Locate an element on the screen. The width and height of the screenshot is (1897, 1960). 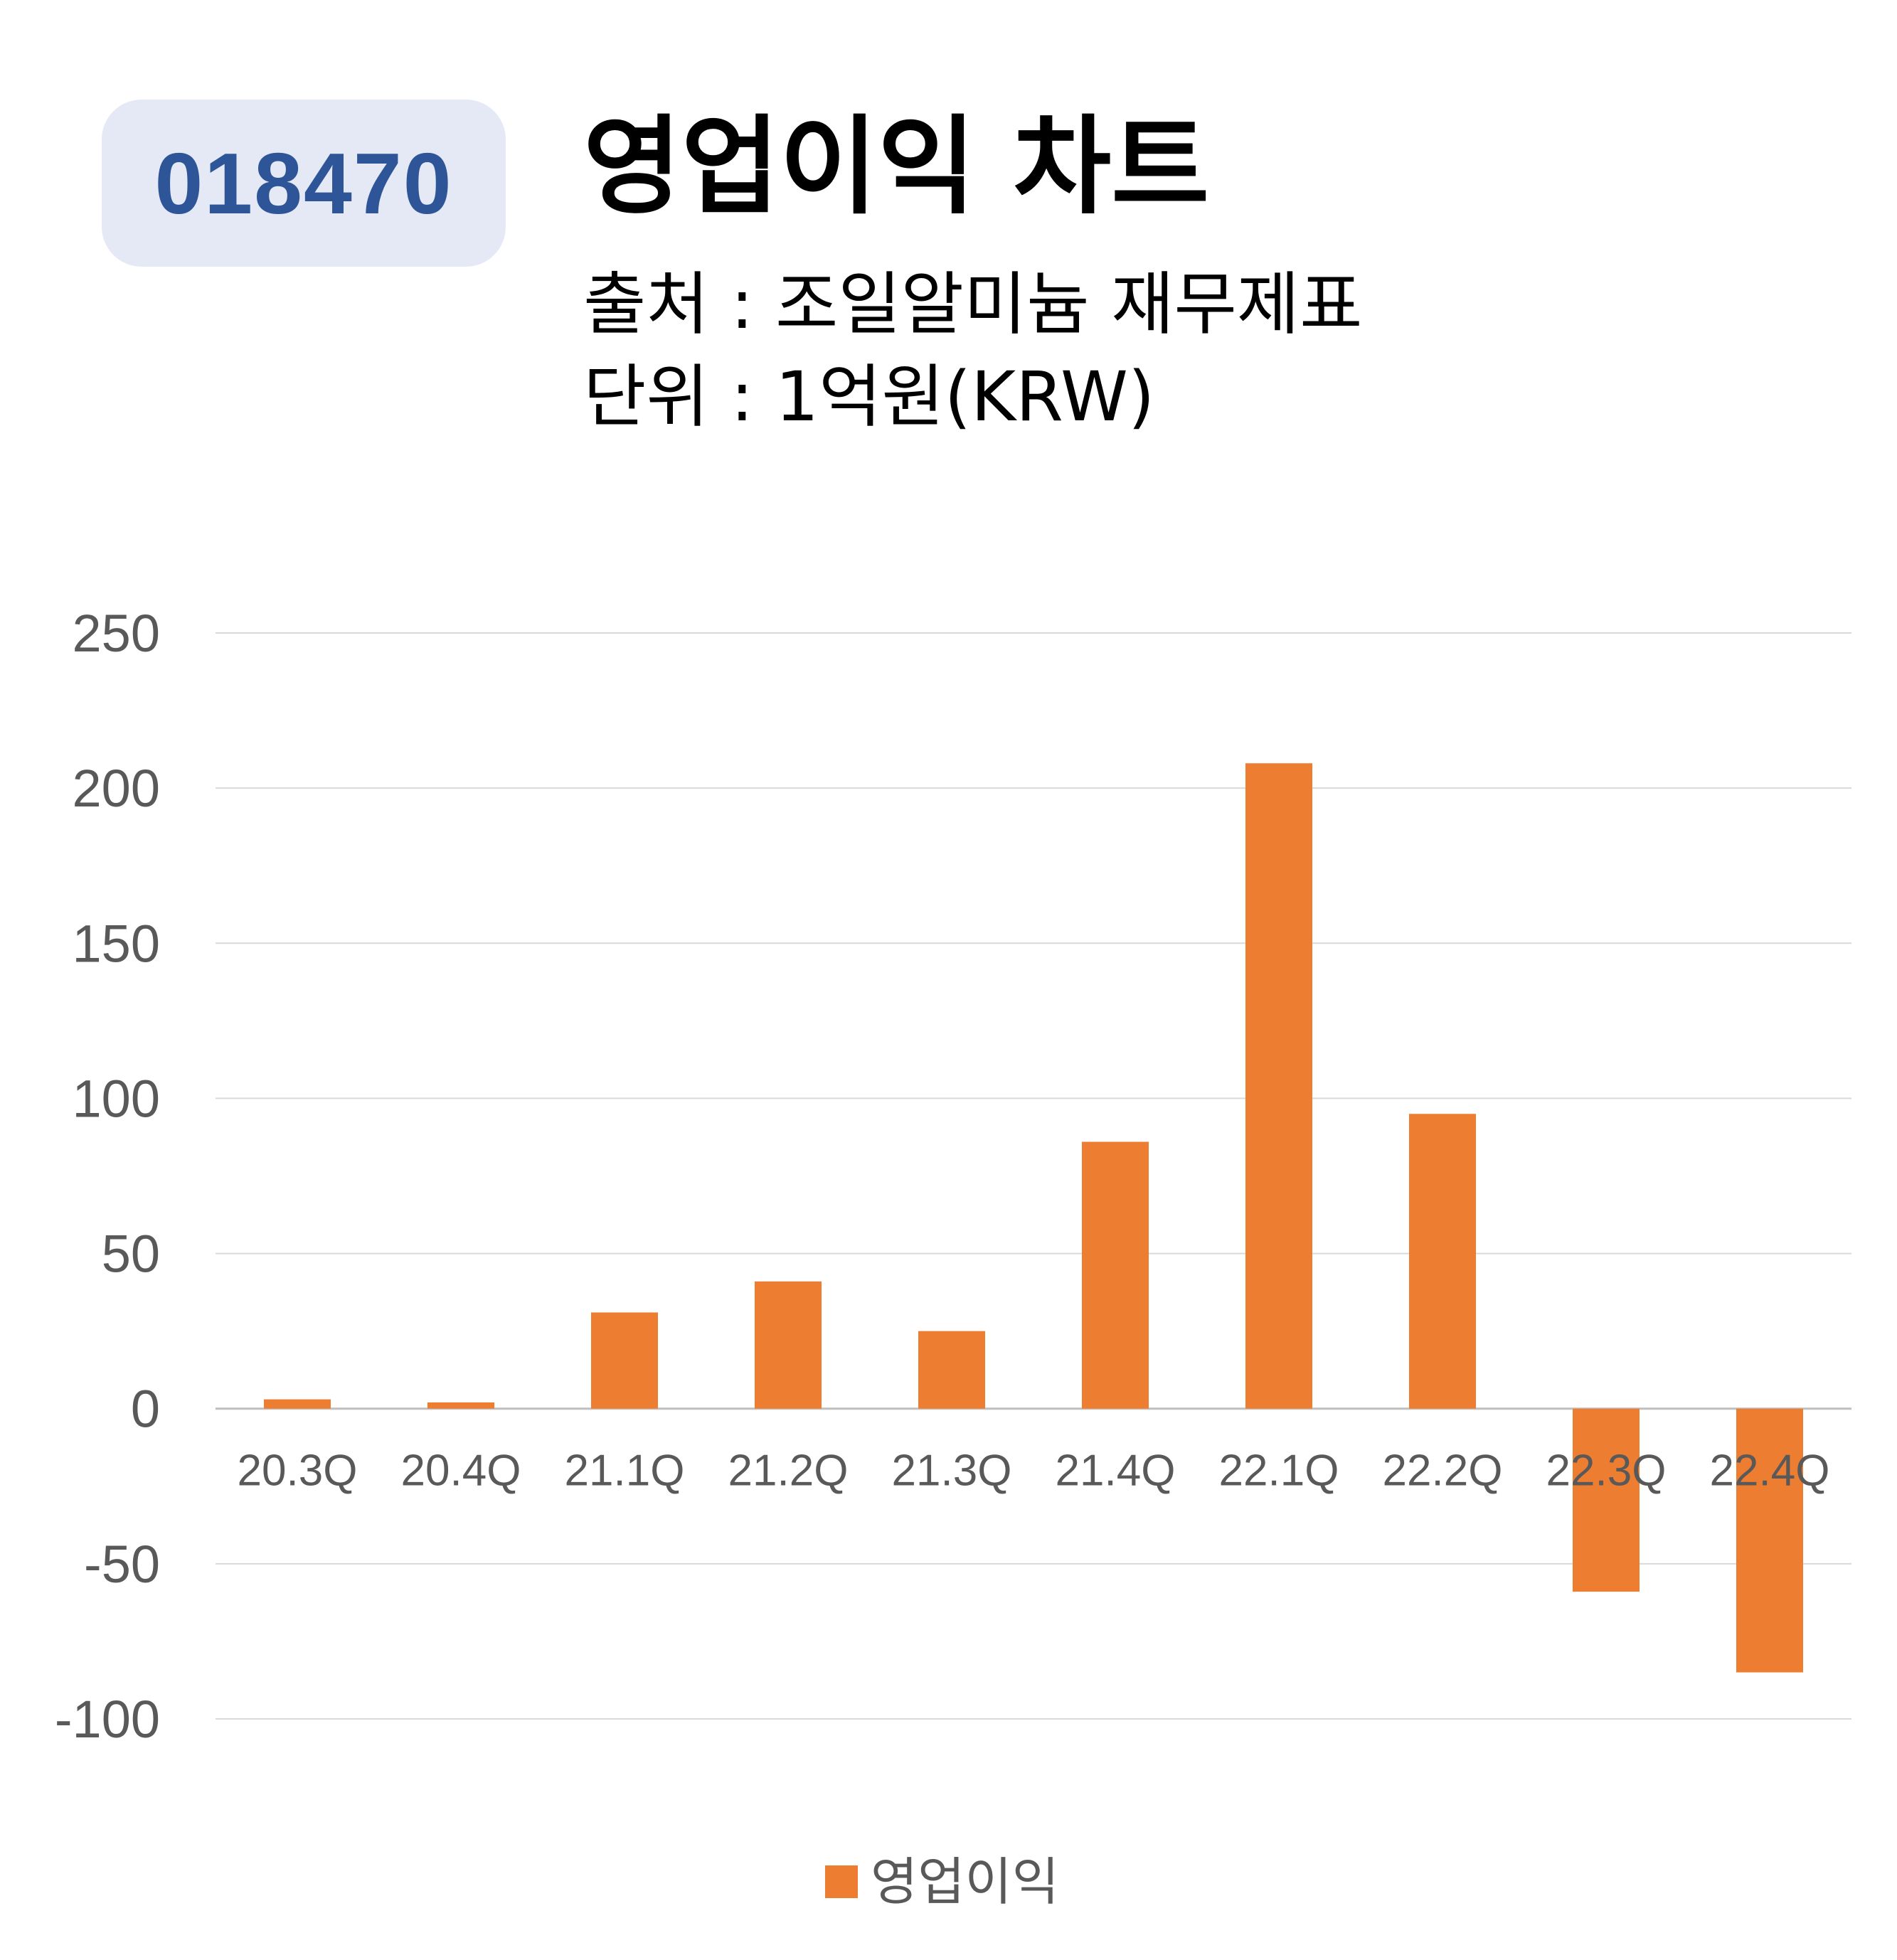
legend-swatch is located at coordinates (841, 1881).